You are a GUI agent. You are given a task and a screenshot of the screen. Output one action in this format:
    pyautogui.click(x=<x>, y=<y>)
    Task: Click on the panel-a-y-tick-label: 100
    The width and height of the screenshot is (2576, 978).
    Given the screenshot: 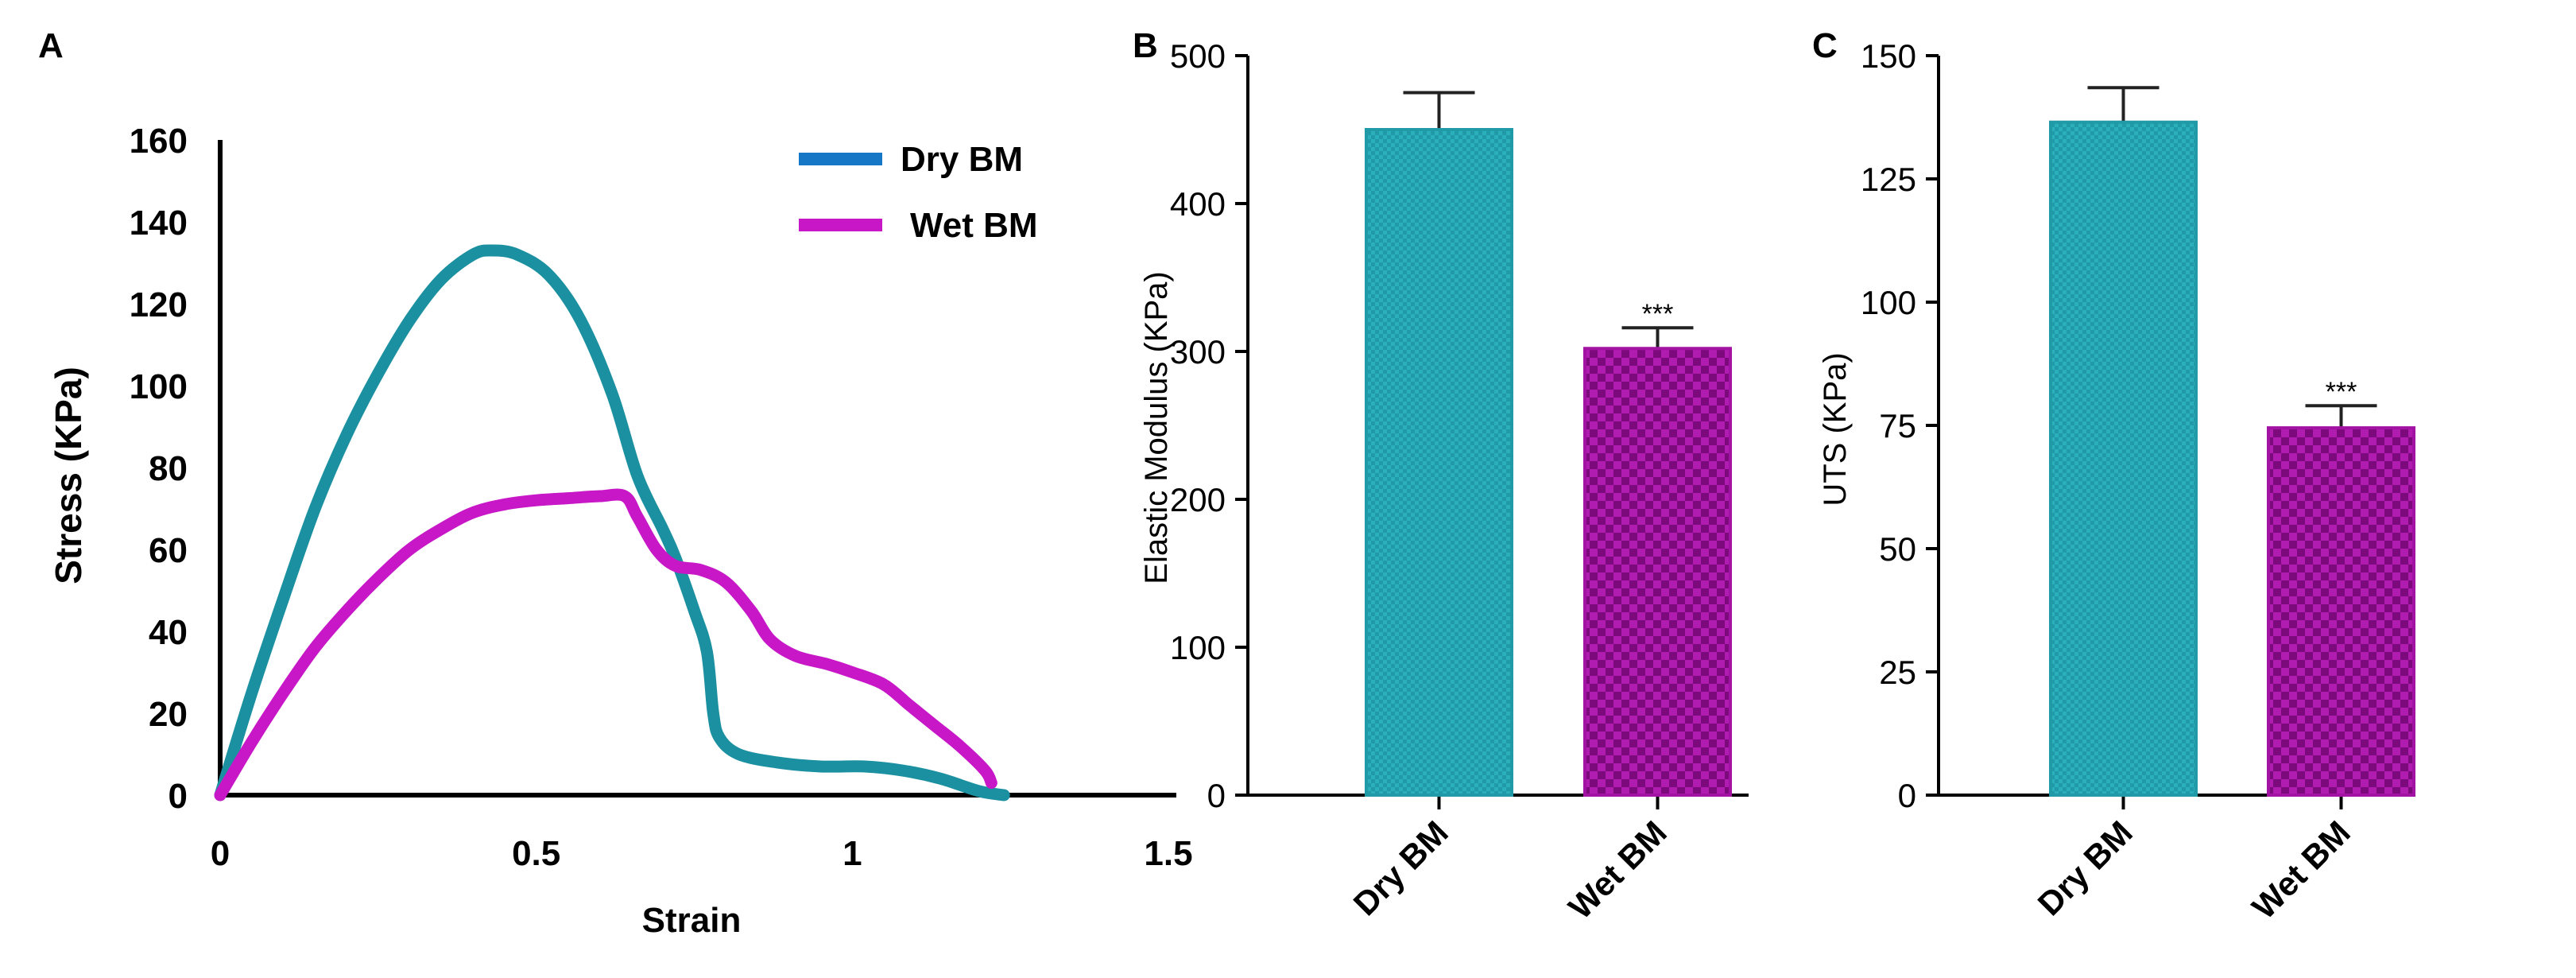 What is the action you would take?
    pyautogui.click(x=159, y=386)
    